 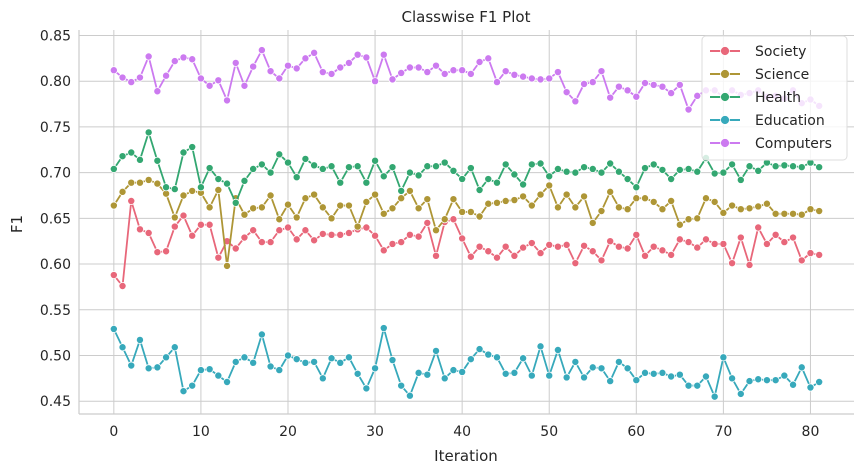 What do you see at coordinates (55, 36) in the screenshot?
I see `y-tick-label: 0.85` at bounding box center [55, 36].